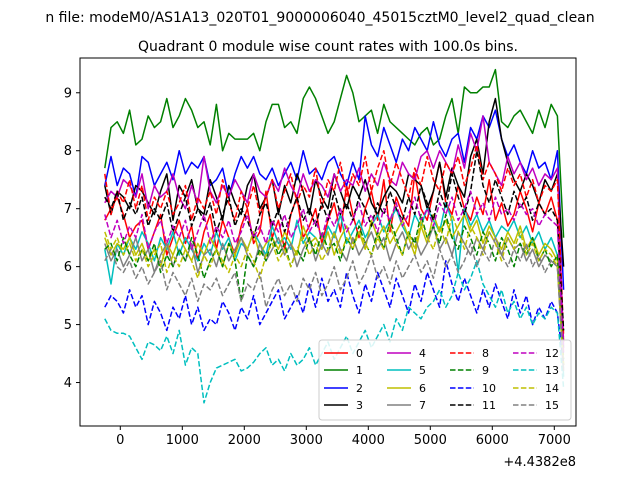 The image size is (640, 480). What do you see at coordinates (552, 388) in the screenshot?
I see `legend-label: 14` at bounding box center [552, 388].